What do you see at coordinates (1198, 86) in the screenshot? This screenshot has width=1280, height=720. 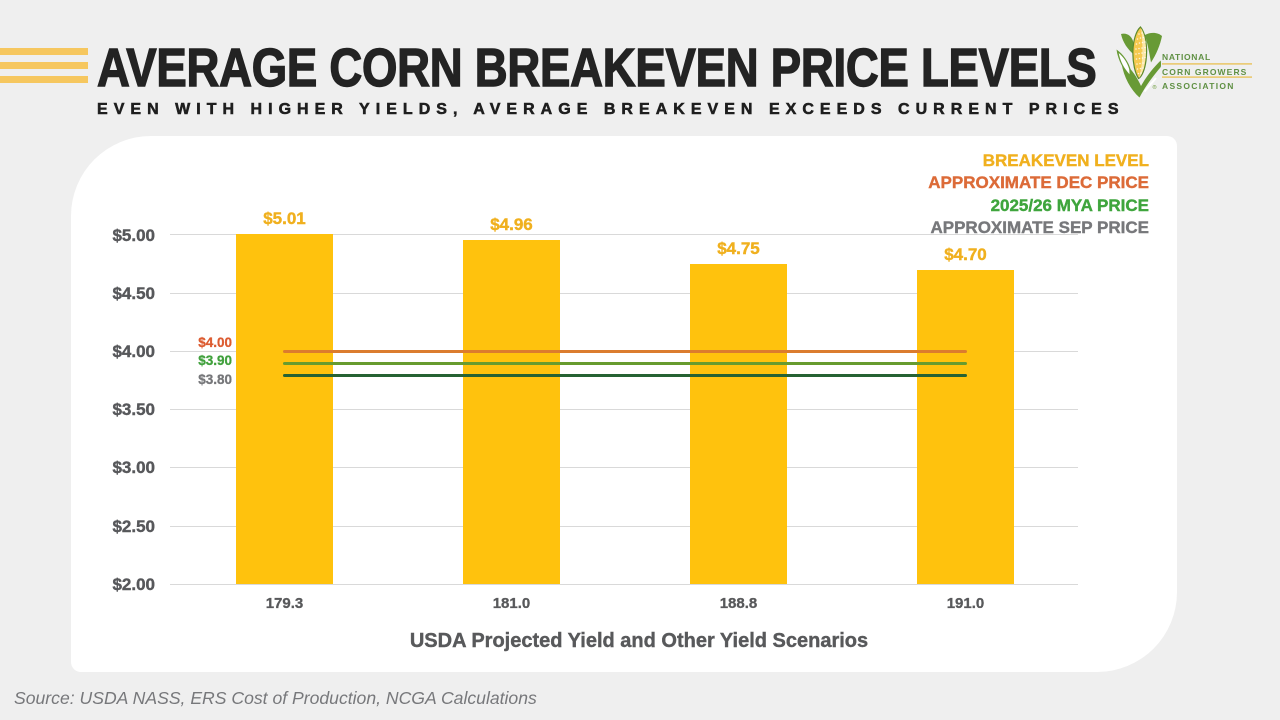 I see `svg-text: ASSOCIATION` at bounding box center [1198, 86].